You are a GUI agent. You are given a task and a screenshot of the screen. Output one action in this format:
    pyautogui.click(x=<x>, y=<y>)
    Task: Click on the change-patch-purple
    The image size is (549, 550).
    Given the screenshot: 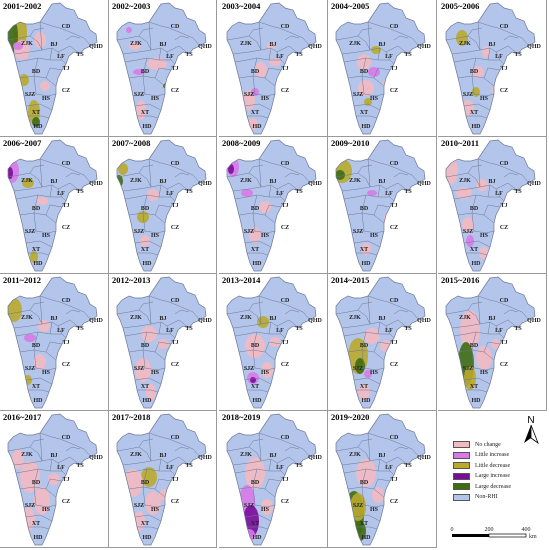 What is the action you would take?
    pyautogui.click(x=231, y=169)
    